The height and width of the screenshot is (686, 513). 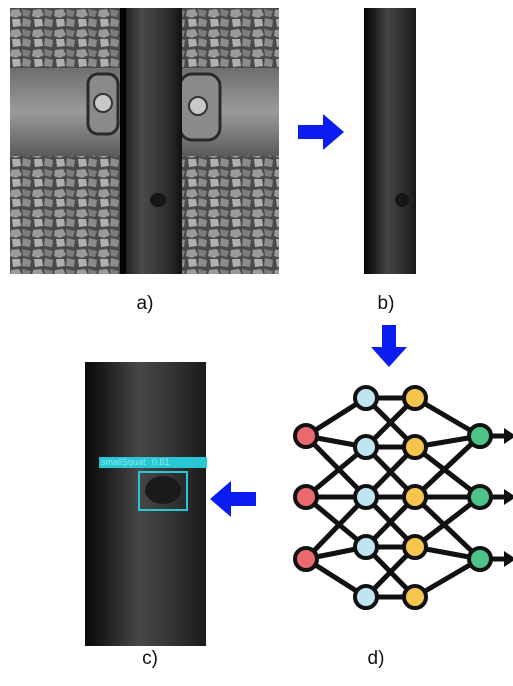 I want to click on arrow-left-icon, so click(x=233, y=499).